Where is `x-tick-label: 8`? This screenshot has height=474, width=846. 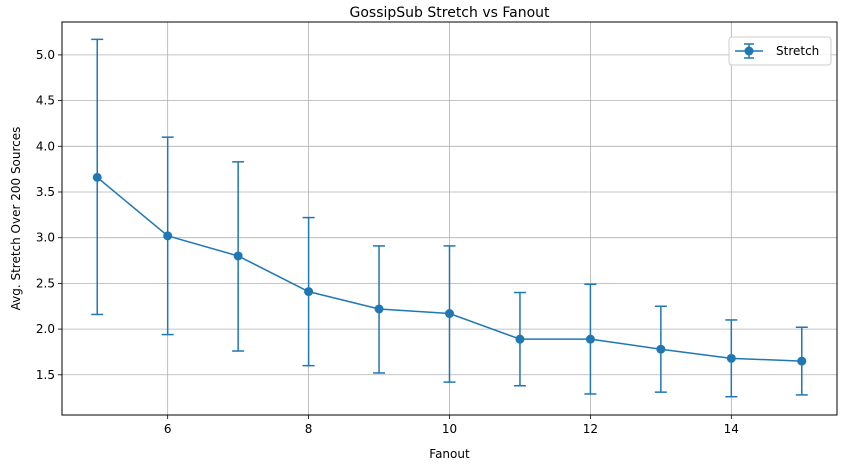 x-tick-label: 8 is located at coordinates (309, 429).